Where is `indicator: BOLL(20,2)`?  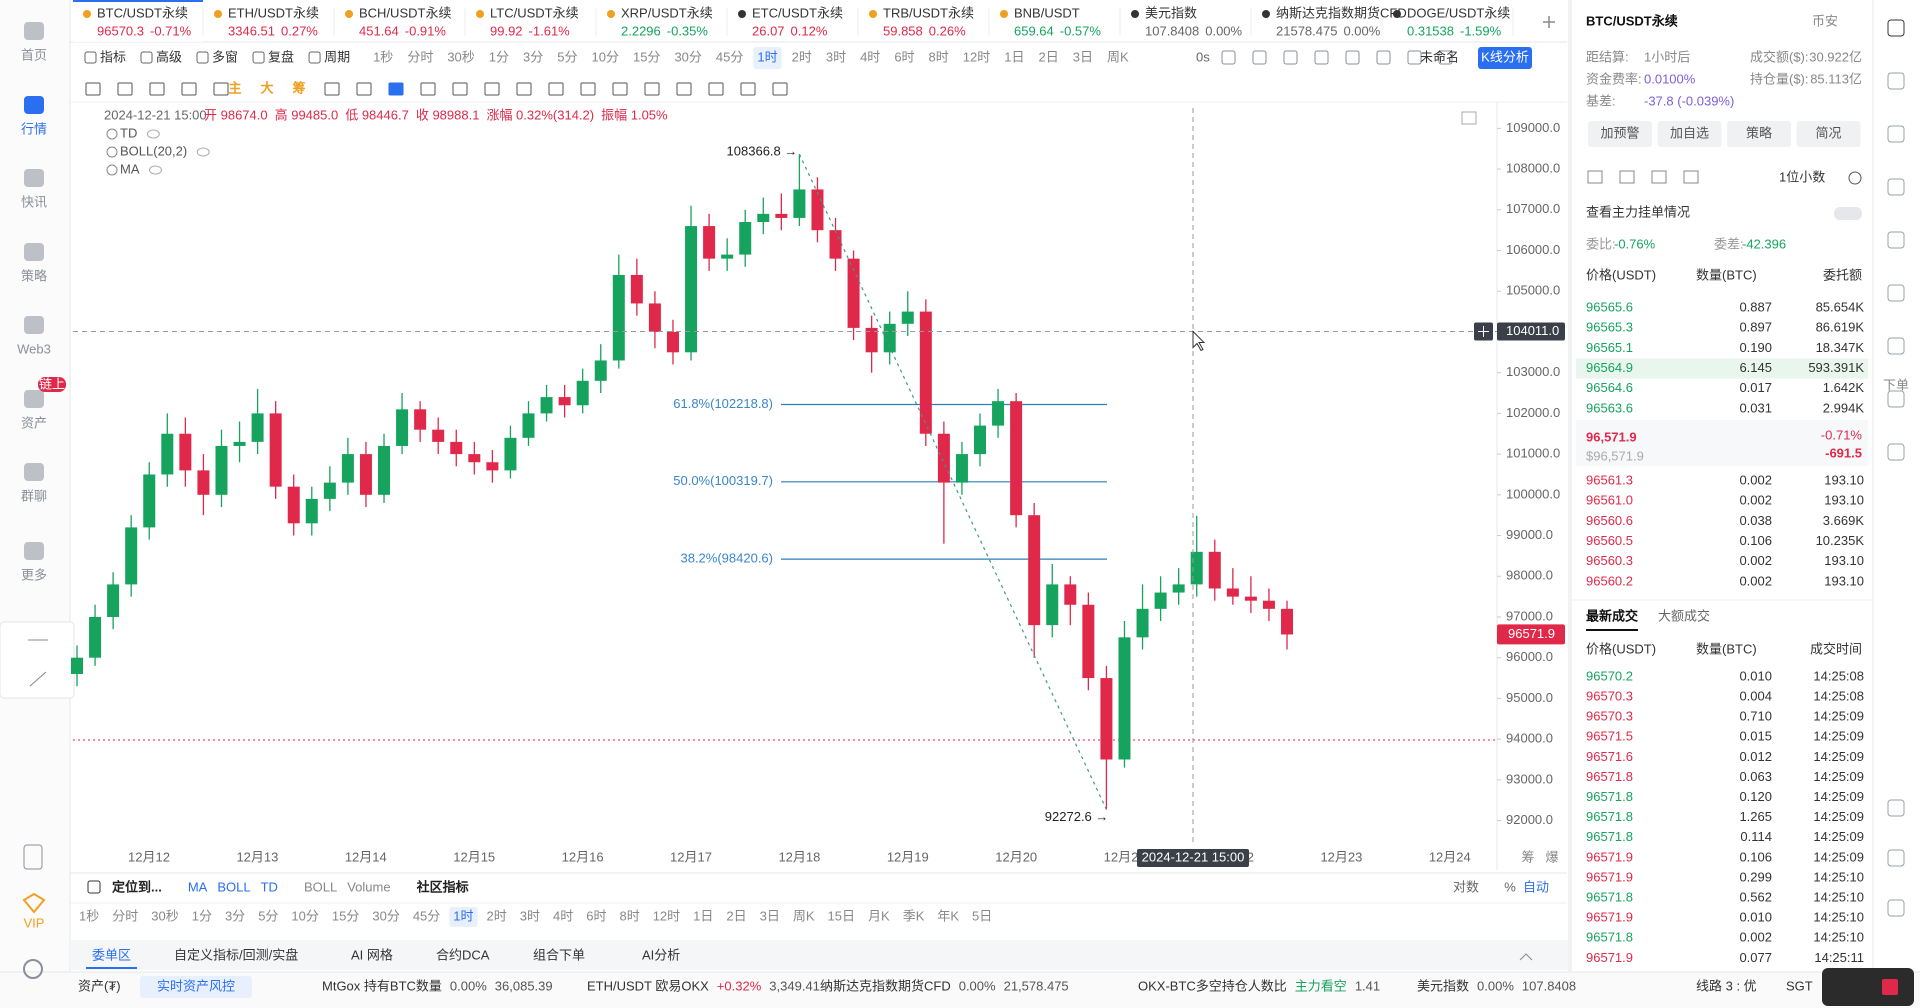
indicator: BOLL(20,2) is located at coordinates (153, 150).